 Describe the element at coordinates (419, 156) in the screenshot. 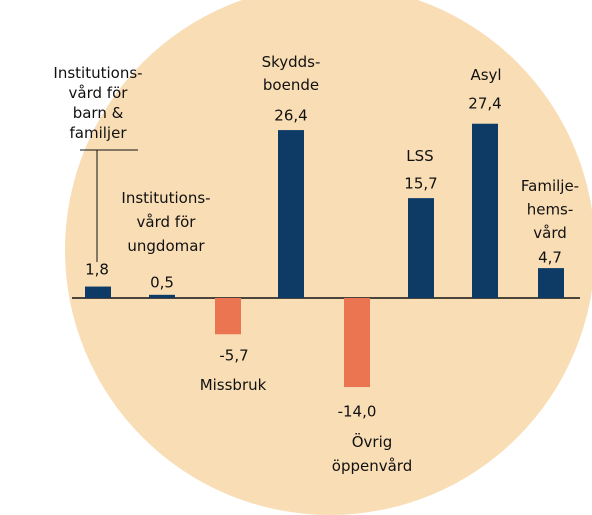

I see `category-label: LSS` at that location.